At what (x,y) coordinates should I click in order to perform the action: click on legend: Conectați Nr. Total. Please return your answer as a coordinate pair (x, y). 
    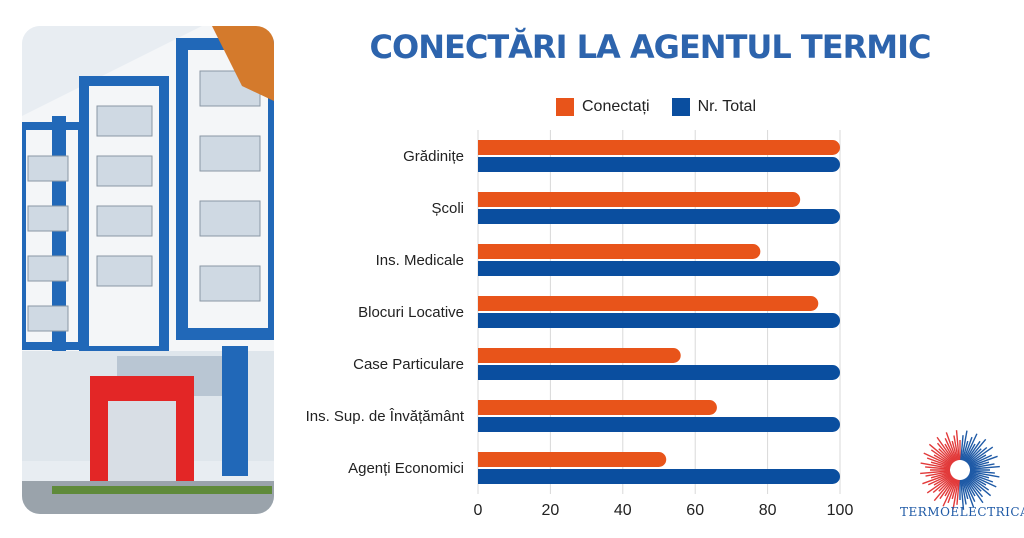
    Looking at the image, I should click on (667, 107).